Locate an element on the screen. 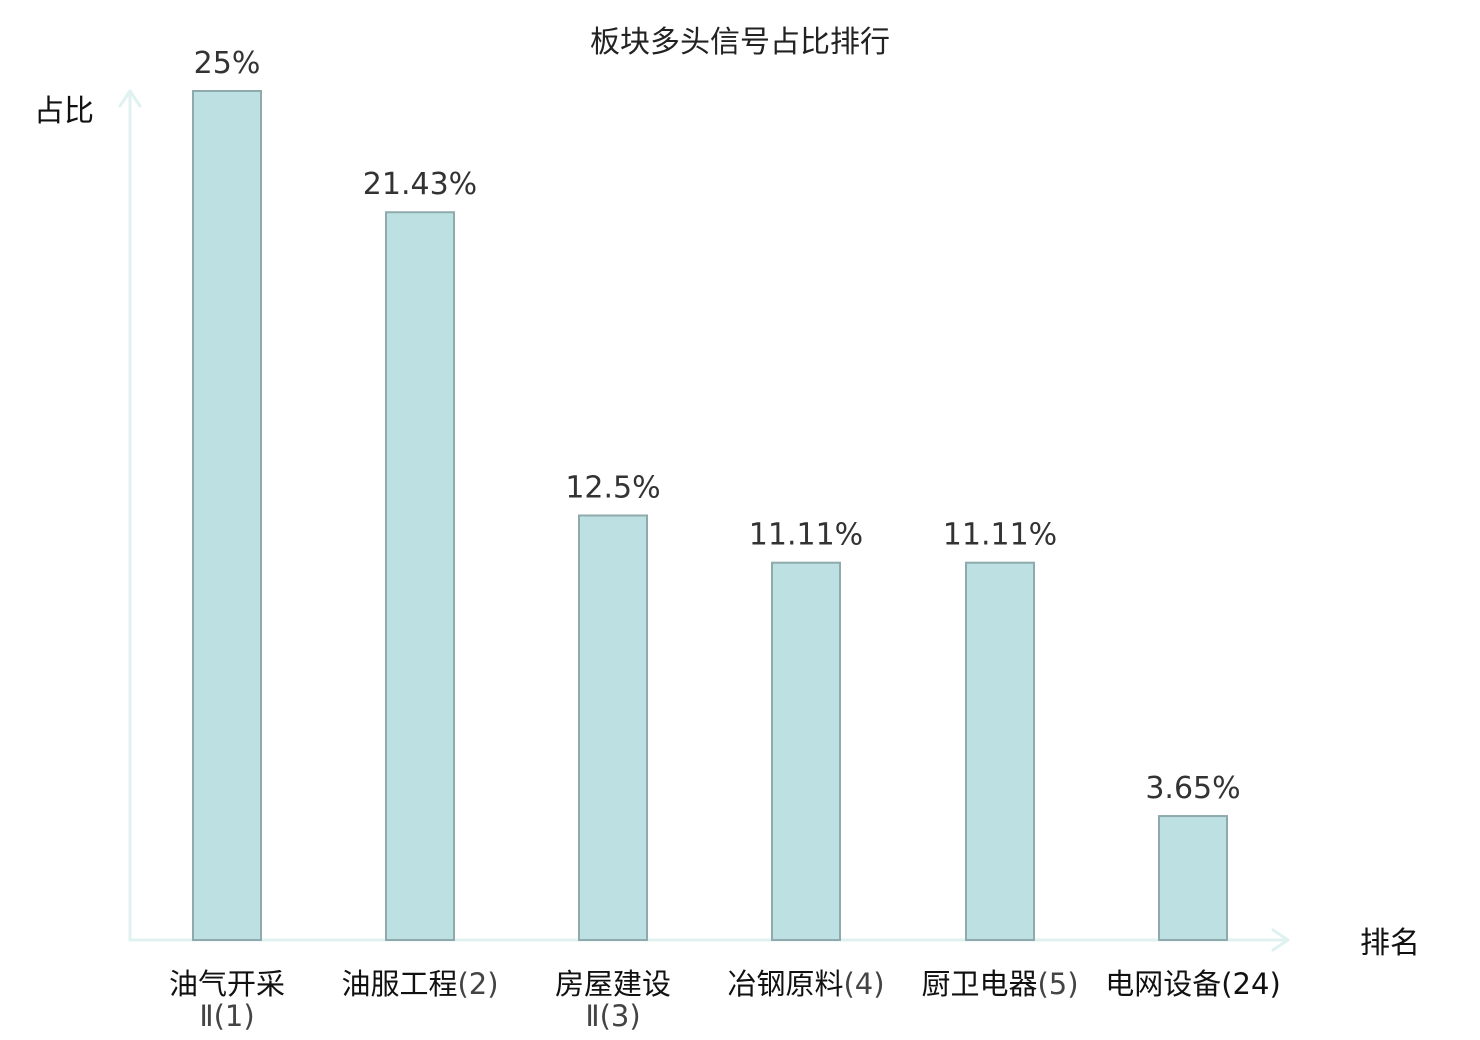 Image resolution: width=1480 pixels, height=1040 pixels. value-label-1: 25% is located at coordinates (227, 63).